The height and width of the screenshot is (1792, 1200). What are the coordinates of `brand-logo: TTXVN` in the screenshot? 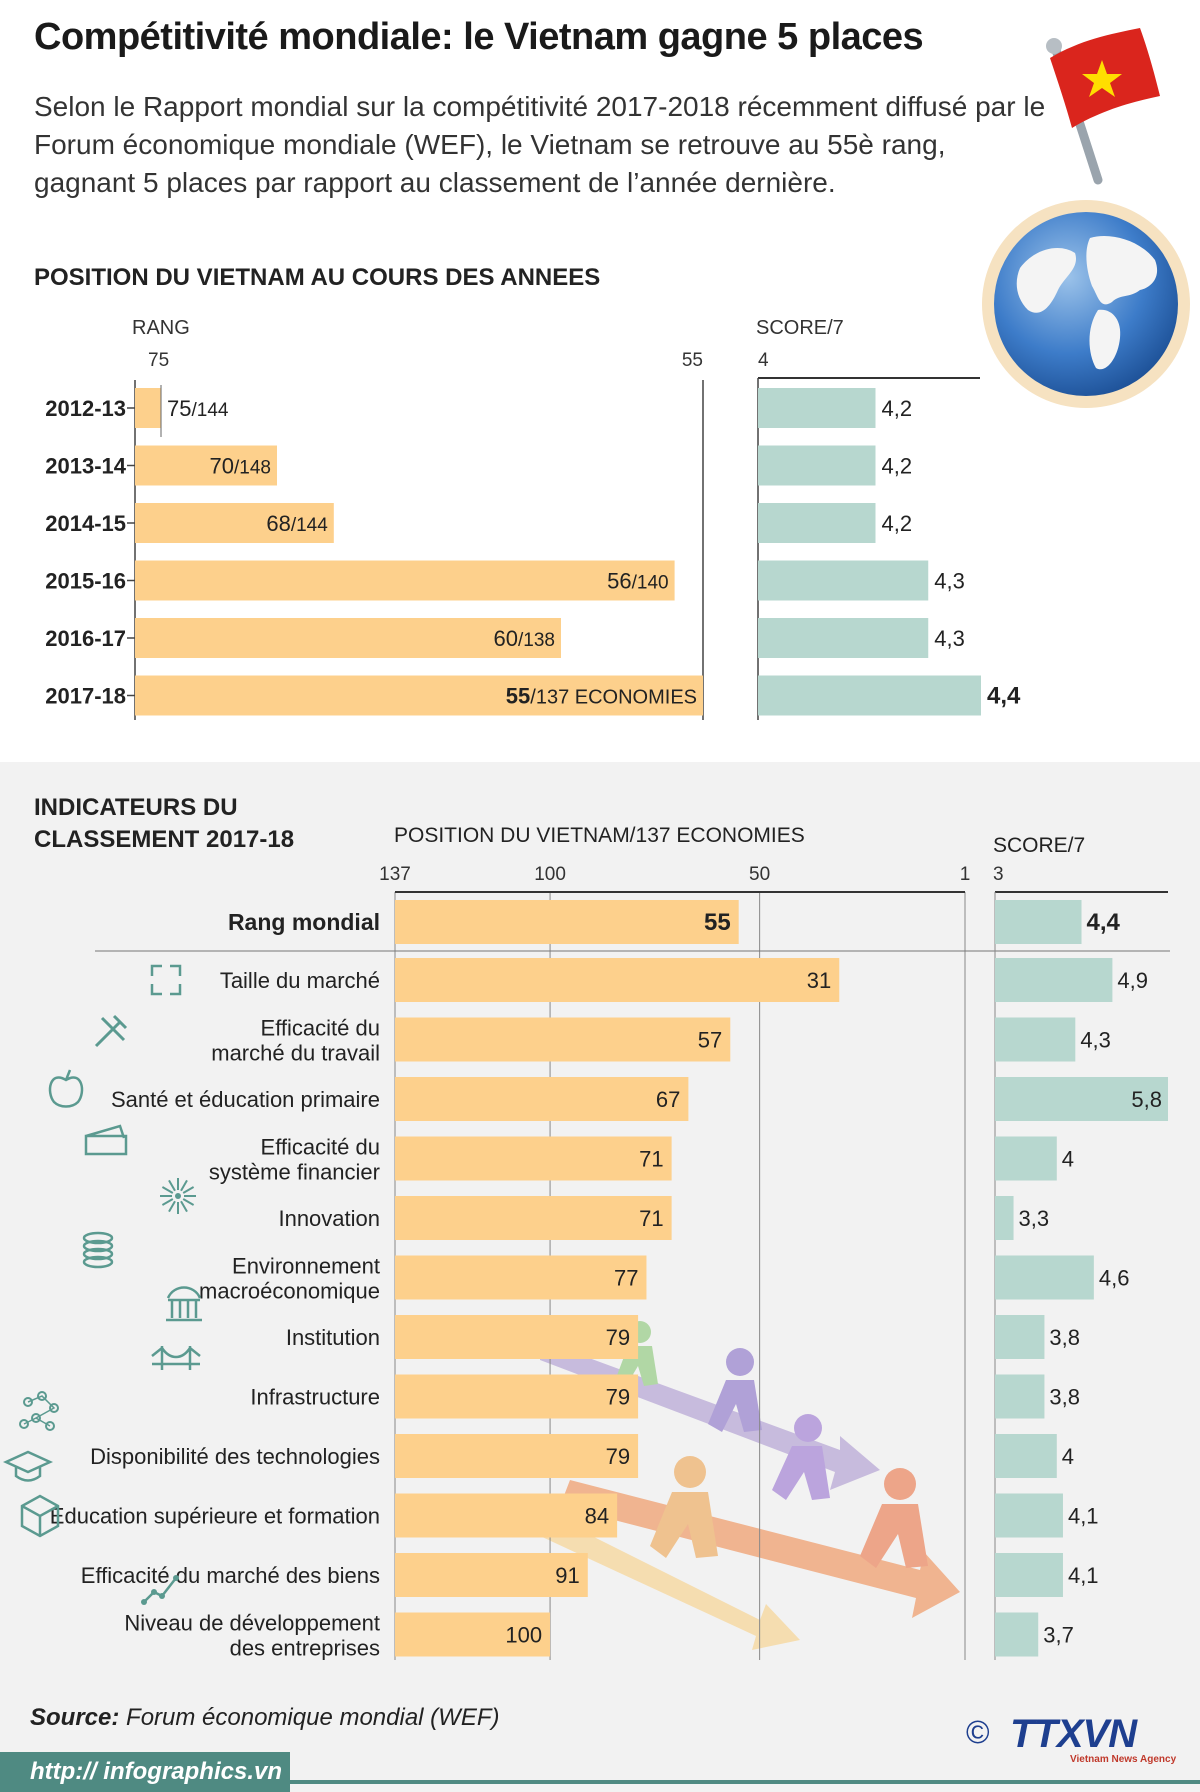 It's located at (1073, 1734).